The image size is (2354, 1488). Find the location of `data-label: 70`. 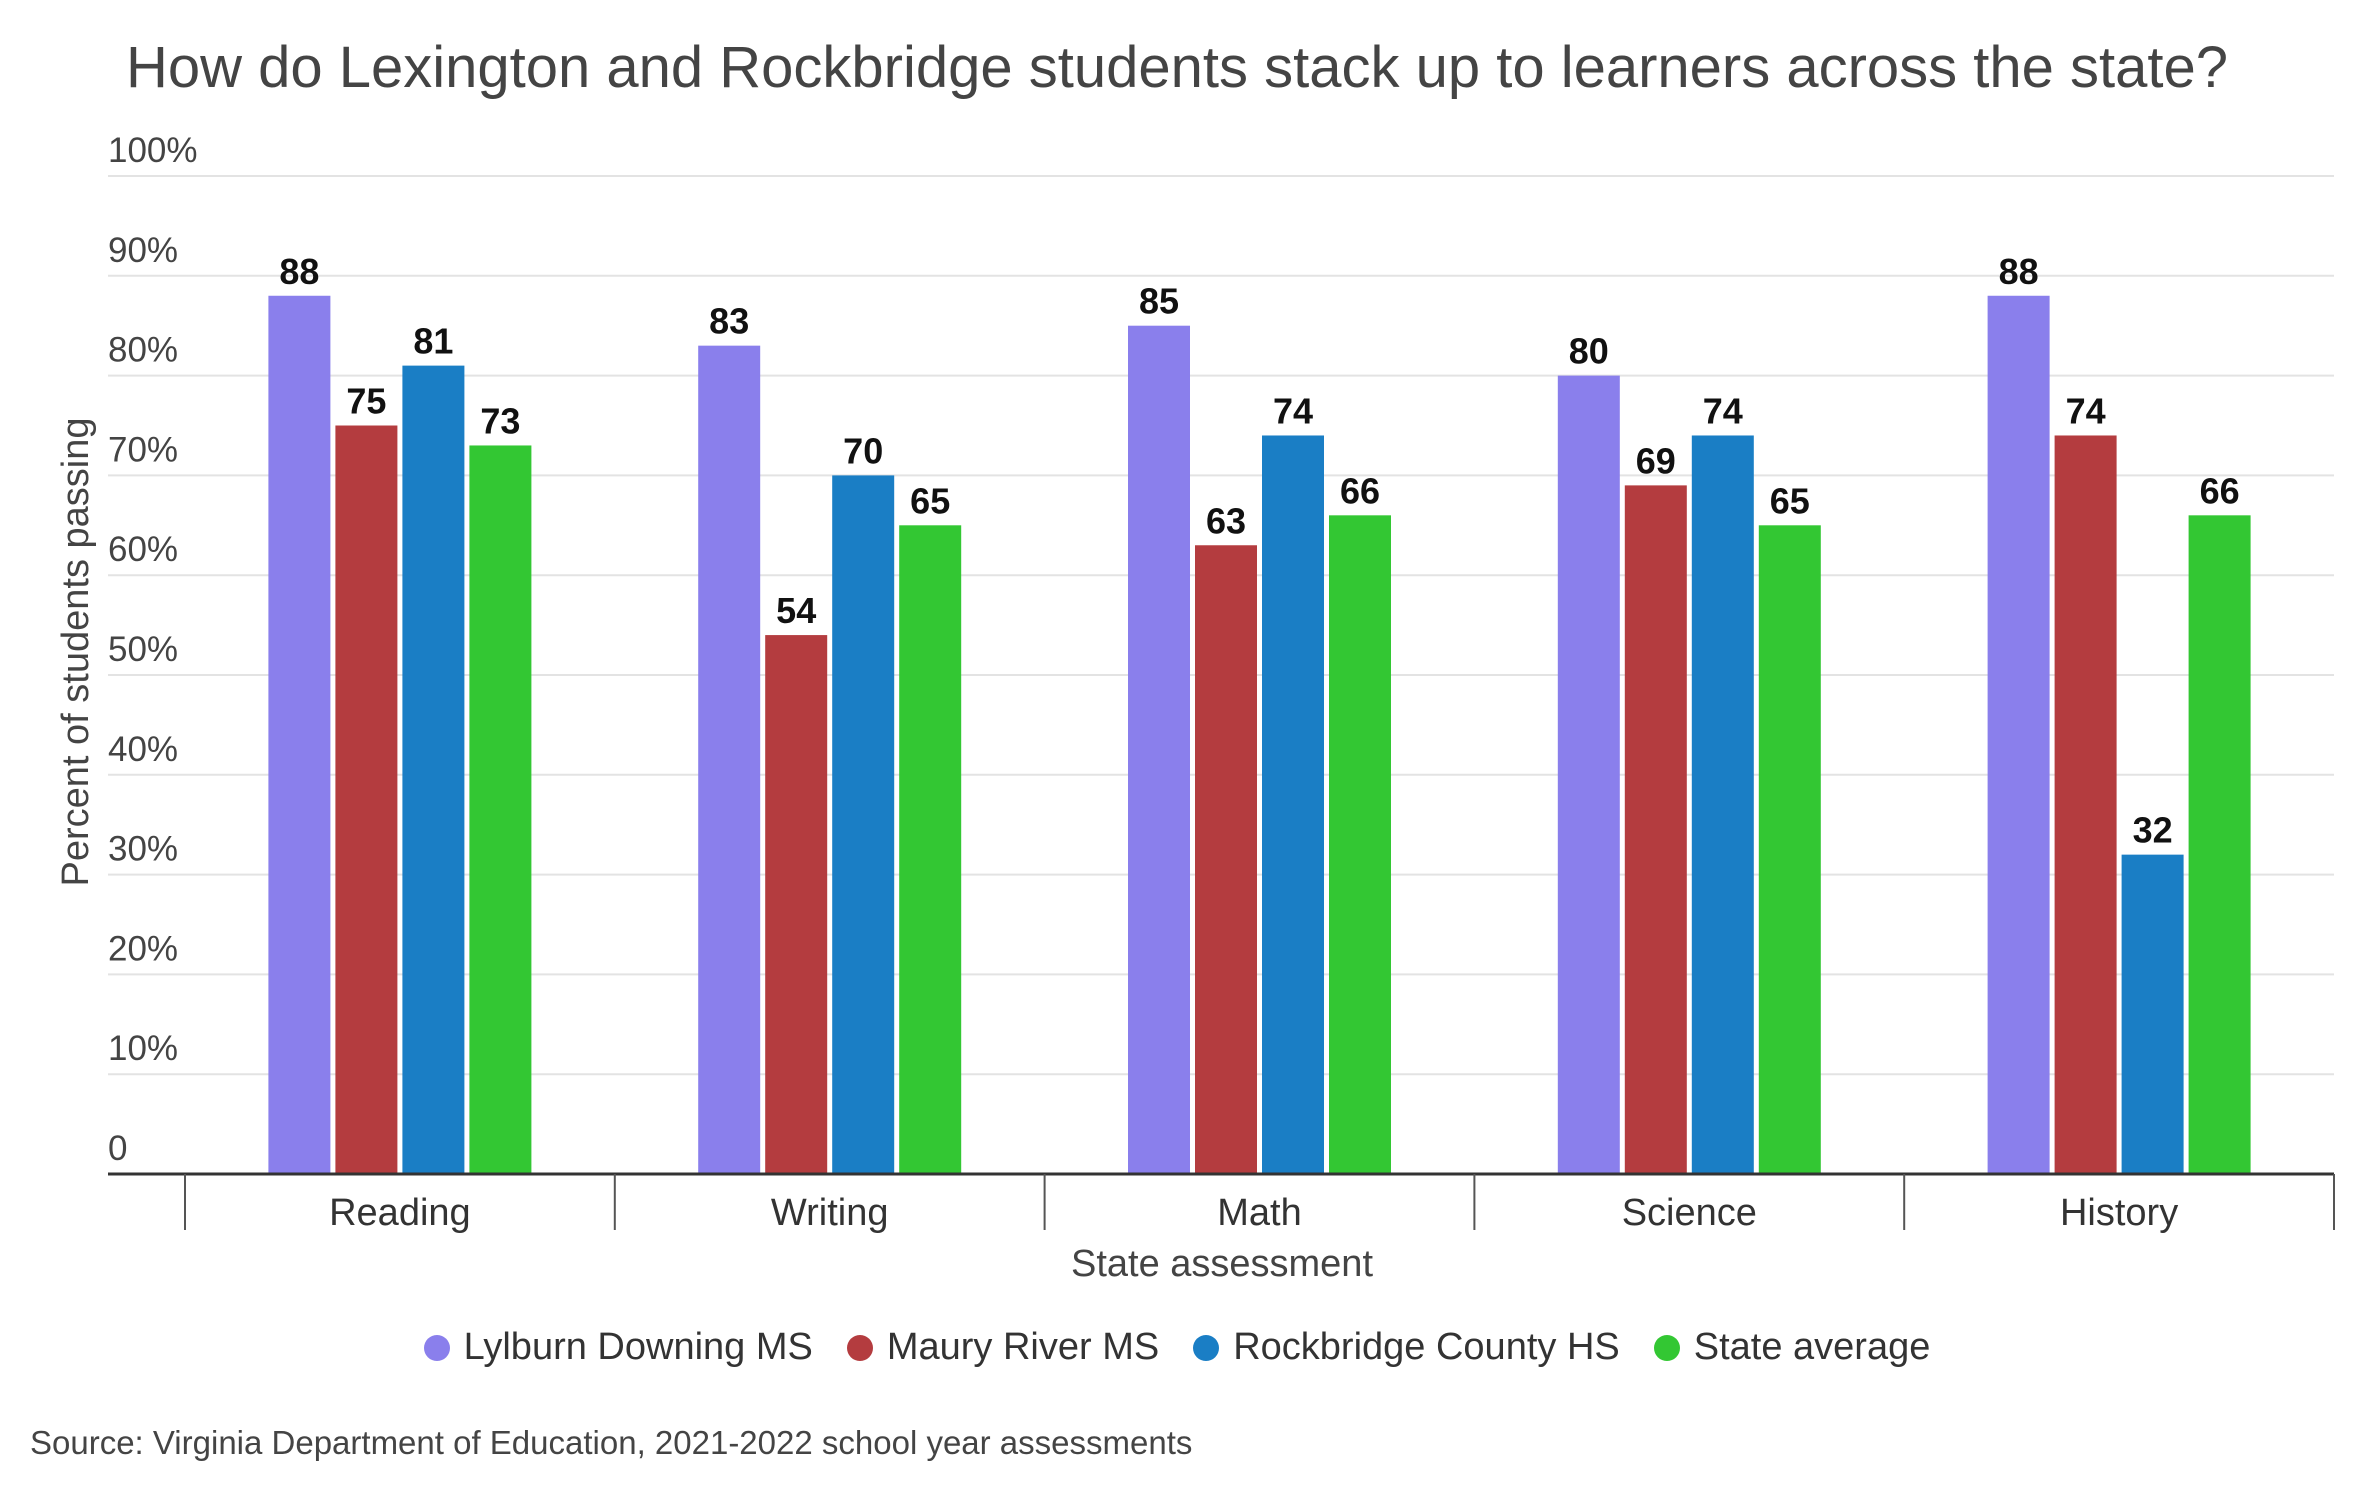

data-label: 70 is located at coordinates (863, 450).